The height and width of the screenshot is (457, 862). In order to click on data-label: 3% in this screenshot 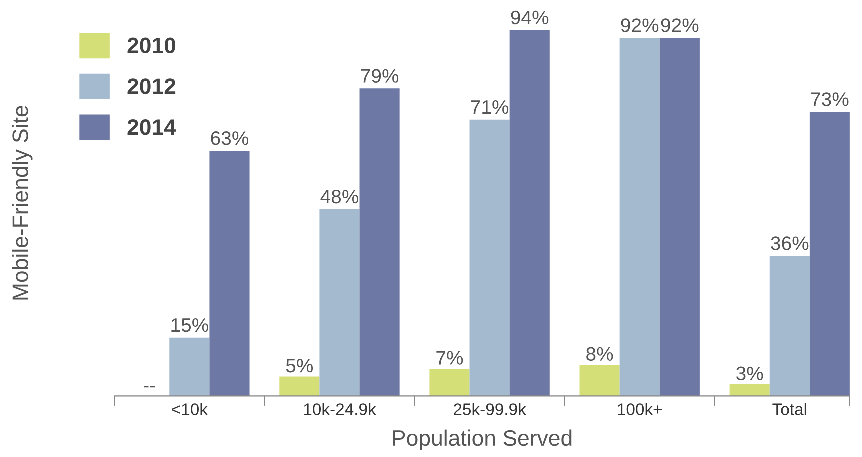, I will do `click(750, 373)`.